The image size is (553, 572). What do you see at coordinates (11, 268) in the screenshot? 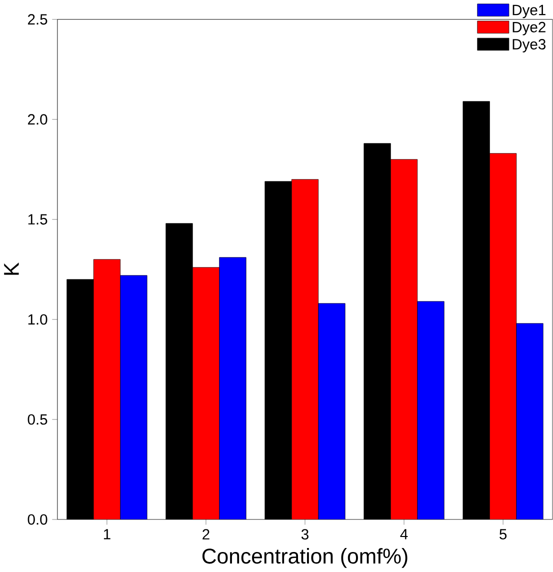
I see `y-axis-title: K` at bounding box center [11, 268].